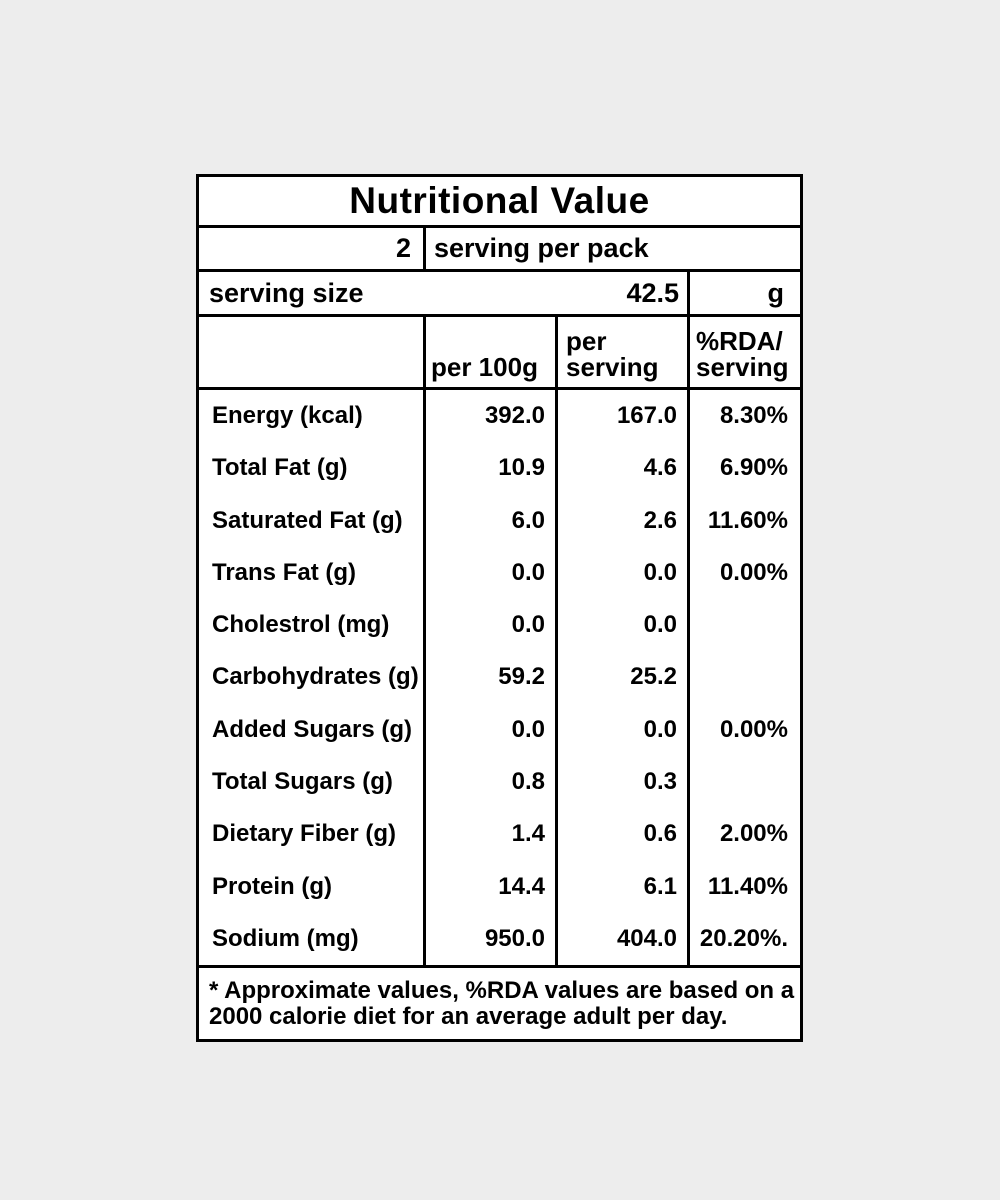  Describe the element at coordinates (492, 782) in the screenshot. I see `nutrient-per-100g: 0.8` at that location.